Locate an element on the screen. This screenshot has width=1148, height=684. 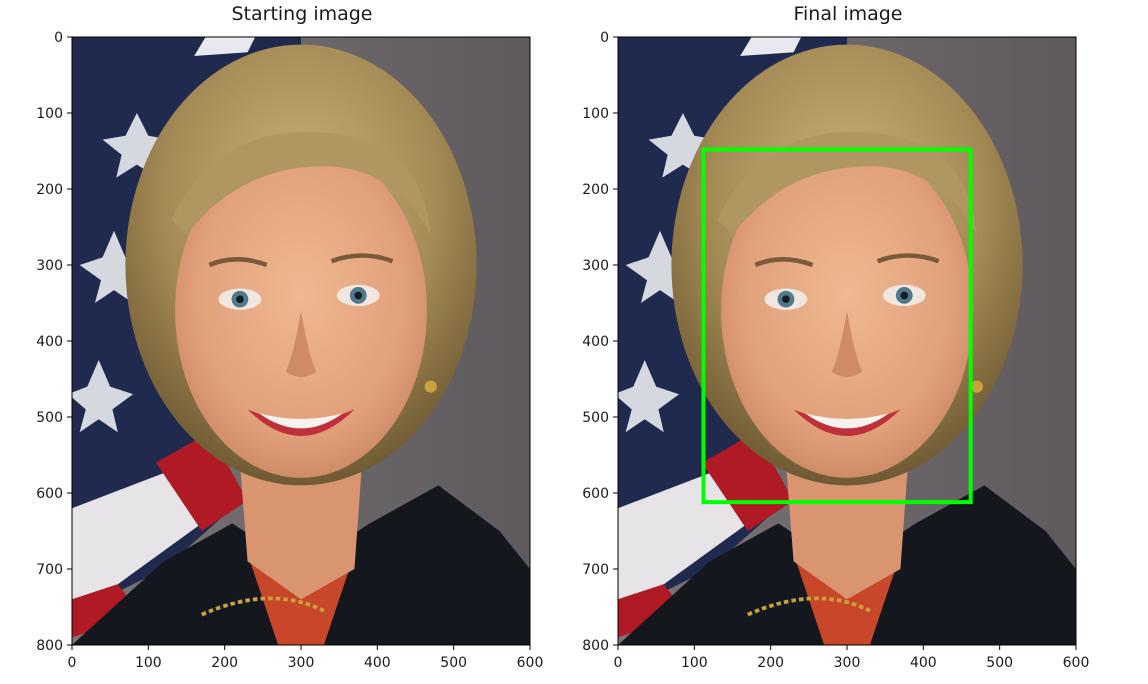
face-detection-box is located at coordinates (837, 326).